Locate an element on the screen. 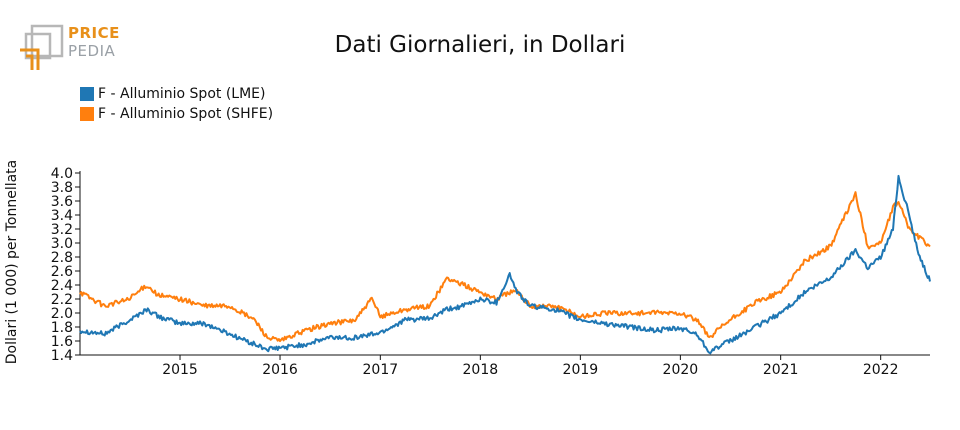 The image size is (960, 430). legend-swatch-shfe is located at coordinates (87, 114).